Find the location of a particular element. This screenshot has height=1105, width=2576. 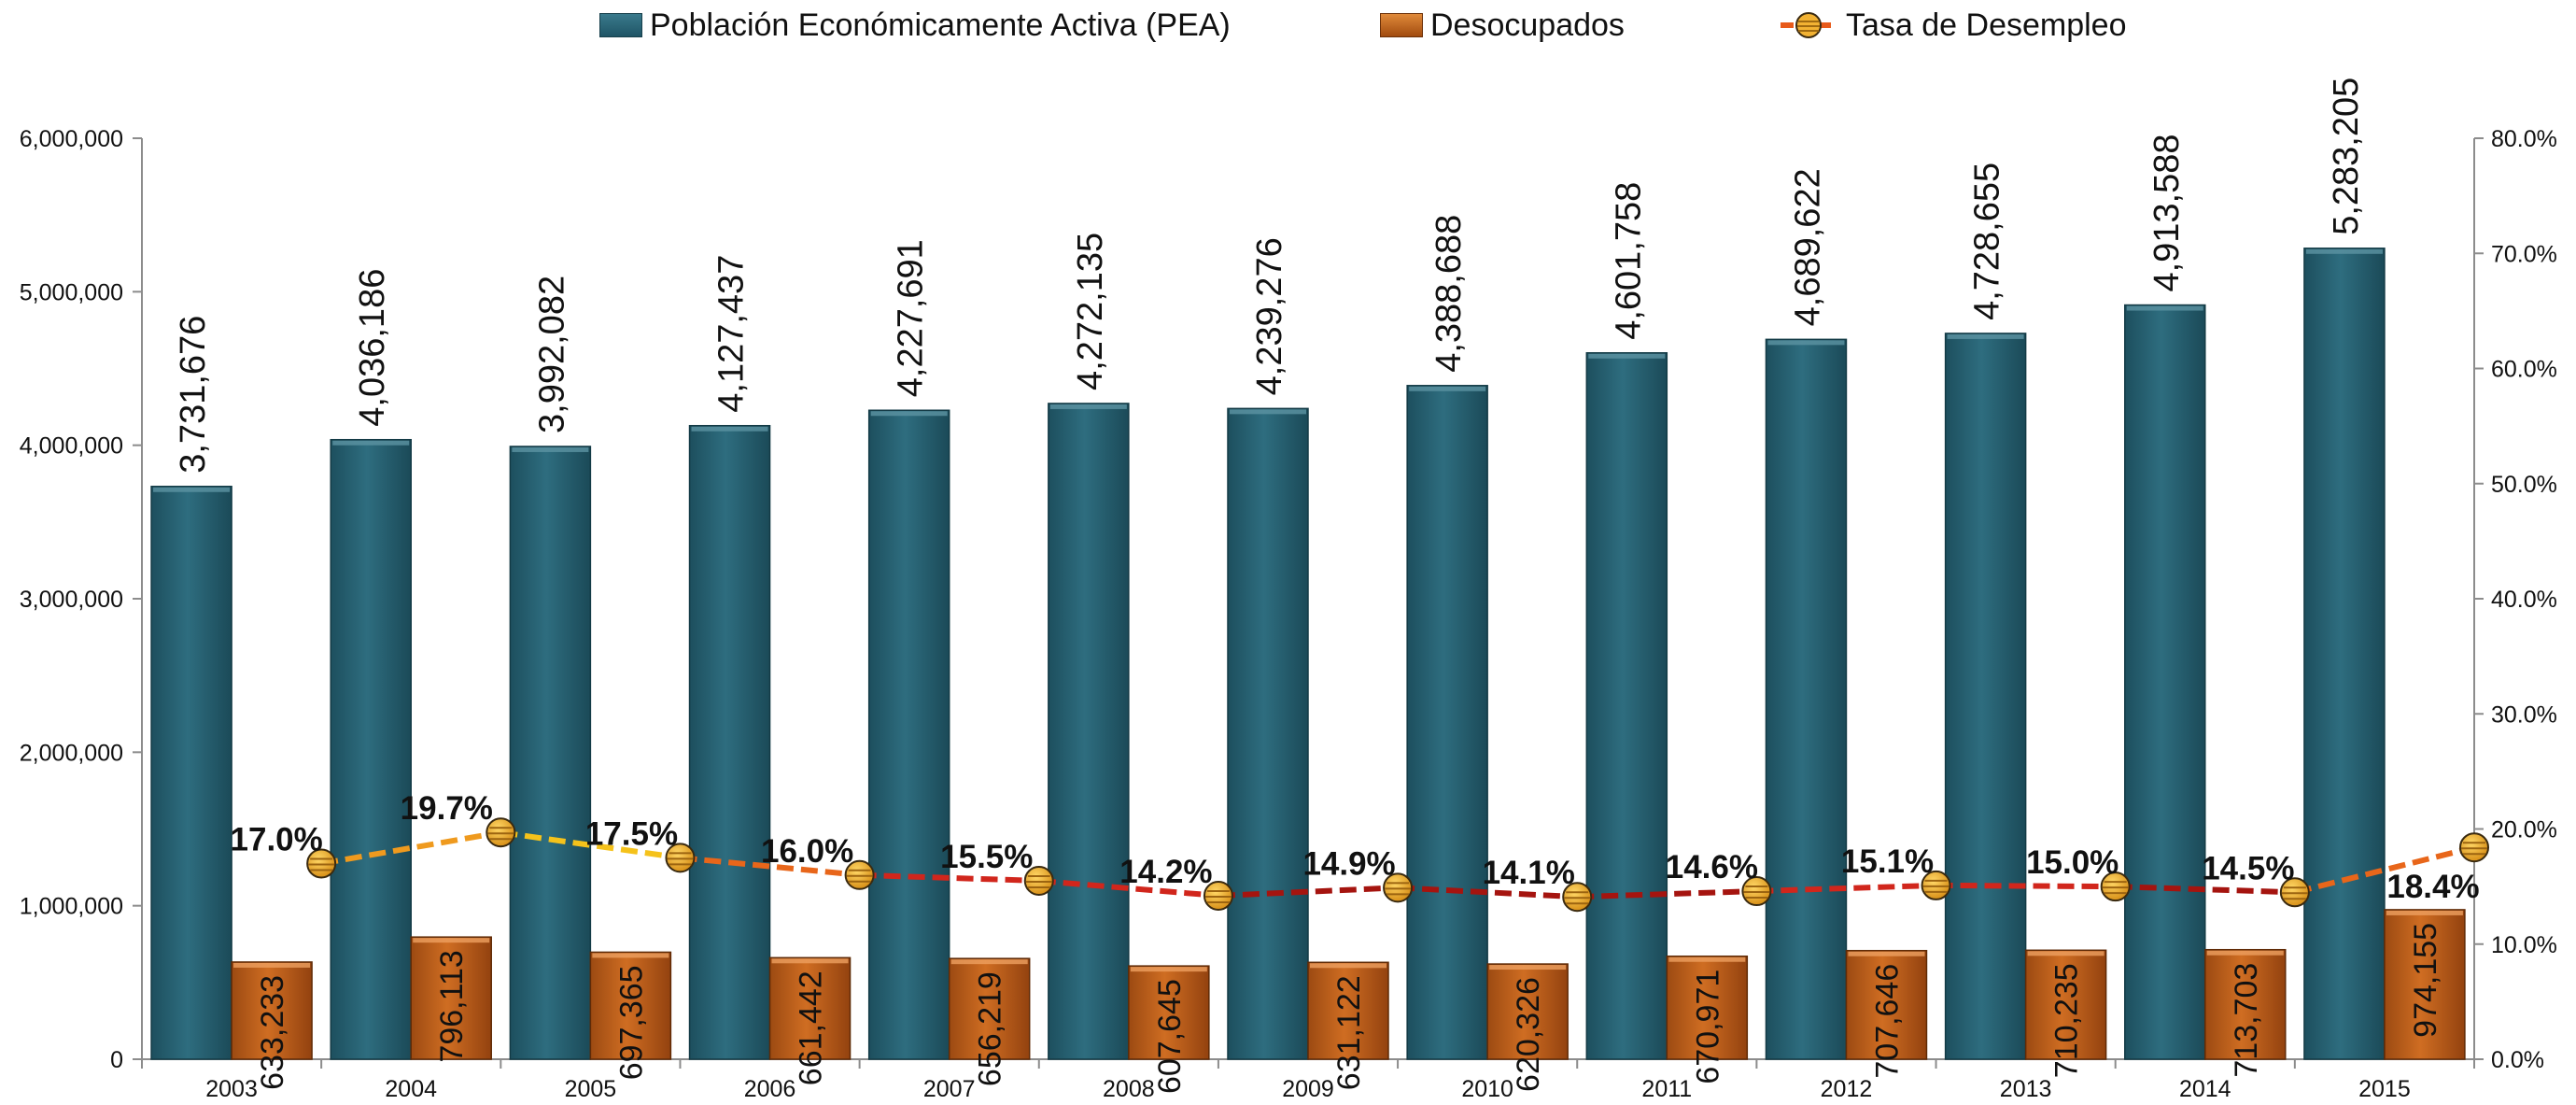

y-right-tick-label: 10.0% is located at coordinates (2524, 945).